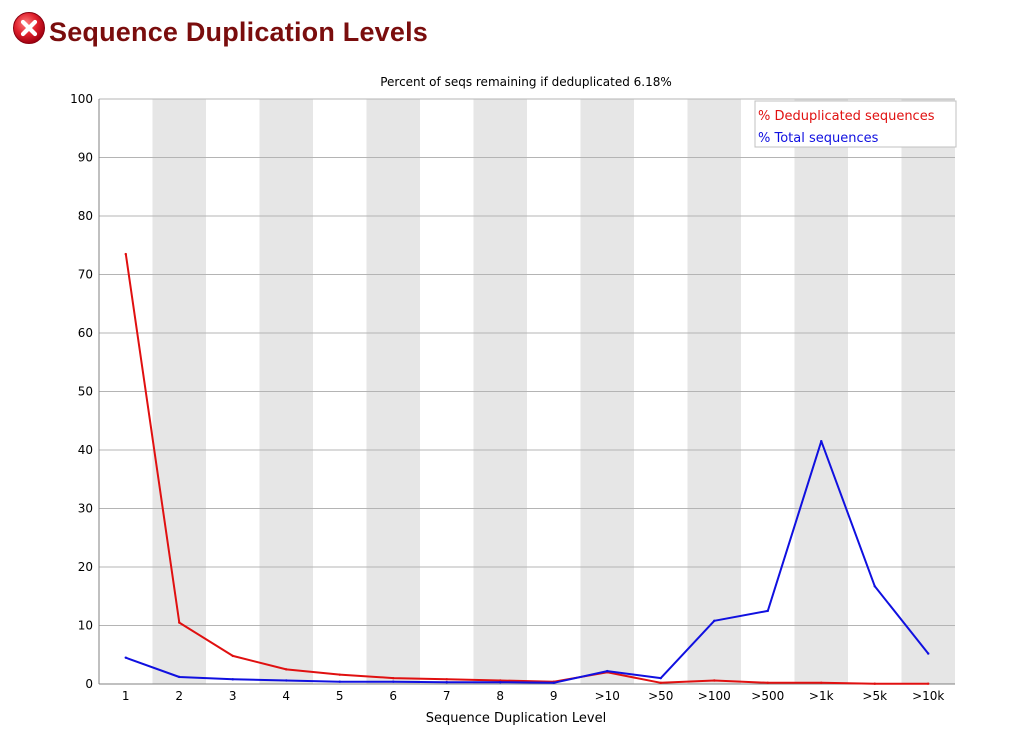 The width and height of the screenshot is (1030, 739). Describe the element at coordinates (89, 684) in the screenshot. I see `y-tick-label: 0` at that location.